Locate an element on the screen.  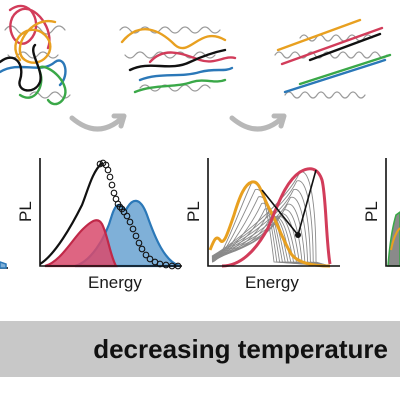
panel-2-trend-point is located at coordinates (298, 235).